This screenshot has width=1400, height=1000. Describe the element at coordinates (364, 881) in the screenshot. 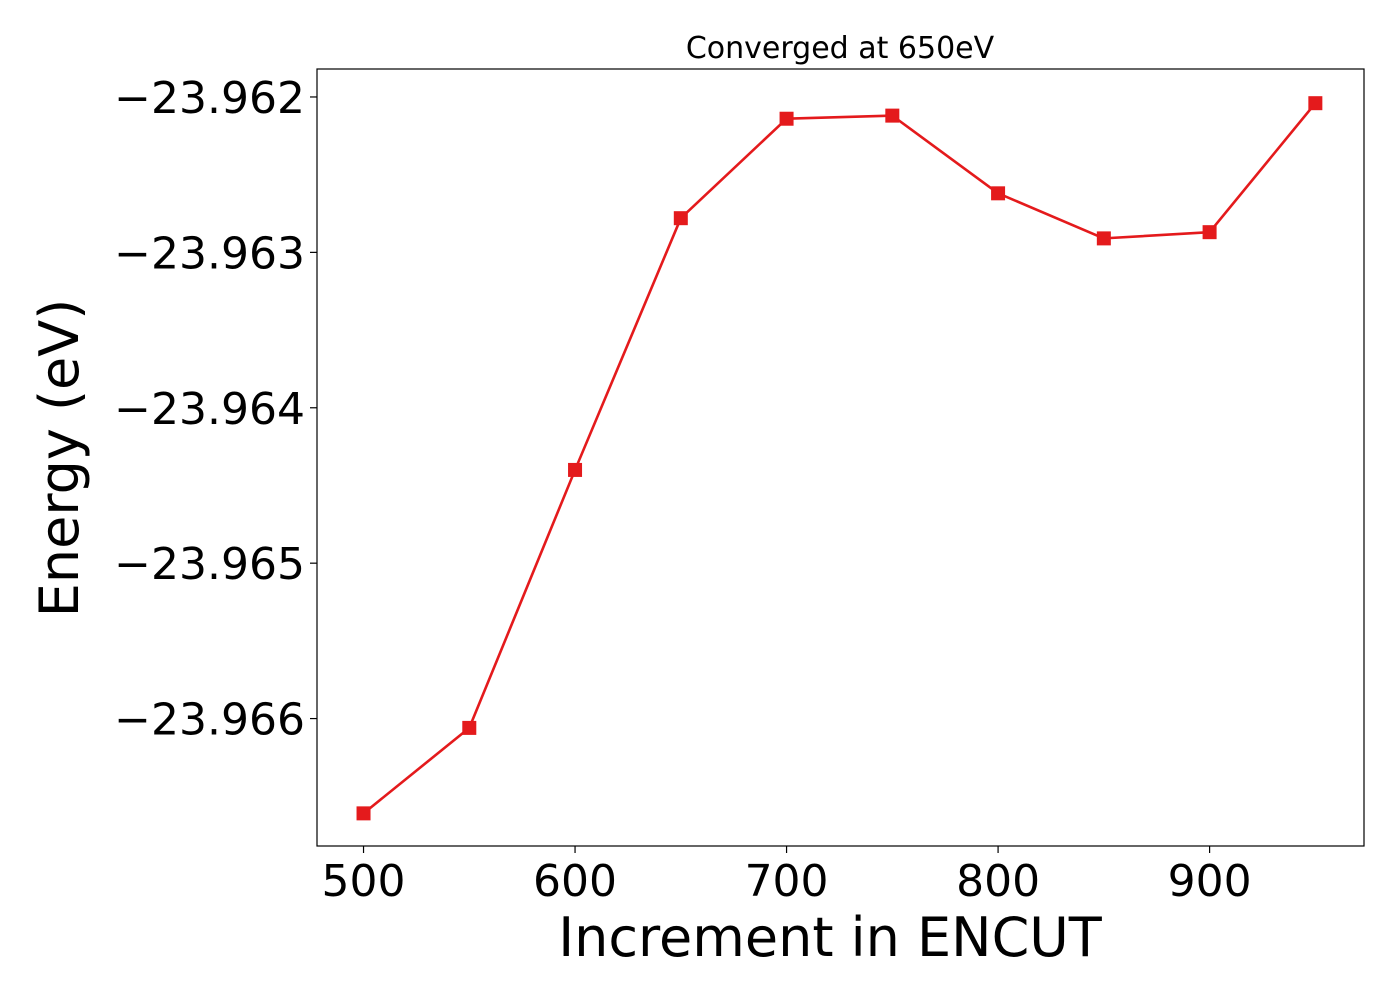

I see `x-tick-label: 500` at that location.